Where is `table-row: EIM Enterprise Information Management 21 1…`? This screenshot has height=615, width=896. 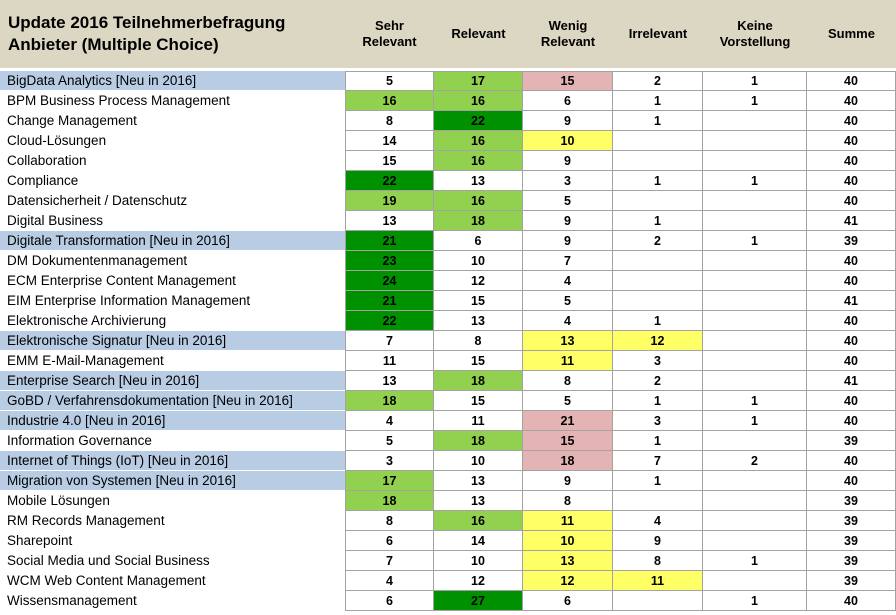 table-row: EIM Enterprise Information Management 21 1… is located at coordinates (448, 301).